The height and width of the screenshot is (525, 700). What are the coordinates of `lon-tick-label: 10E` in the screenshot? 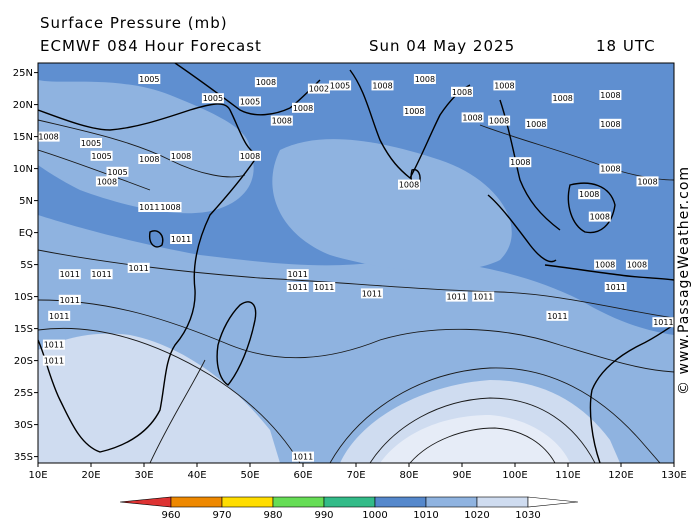 It's located at (37, 475).